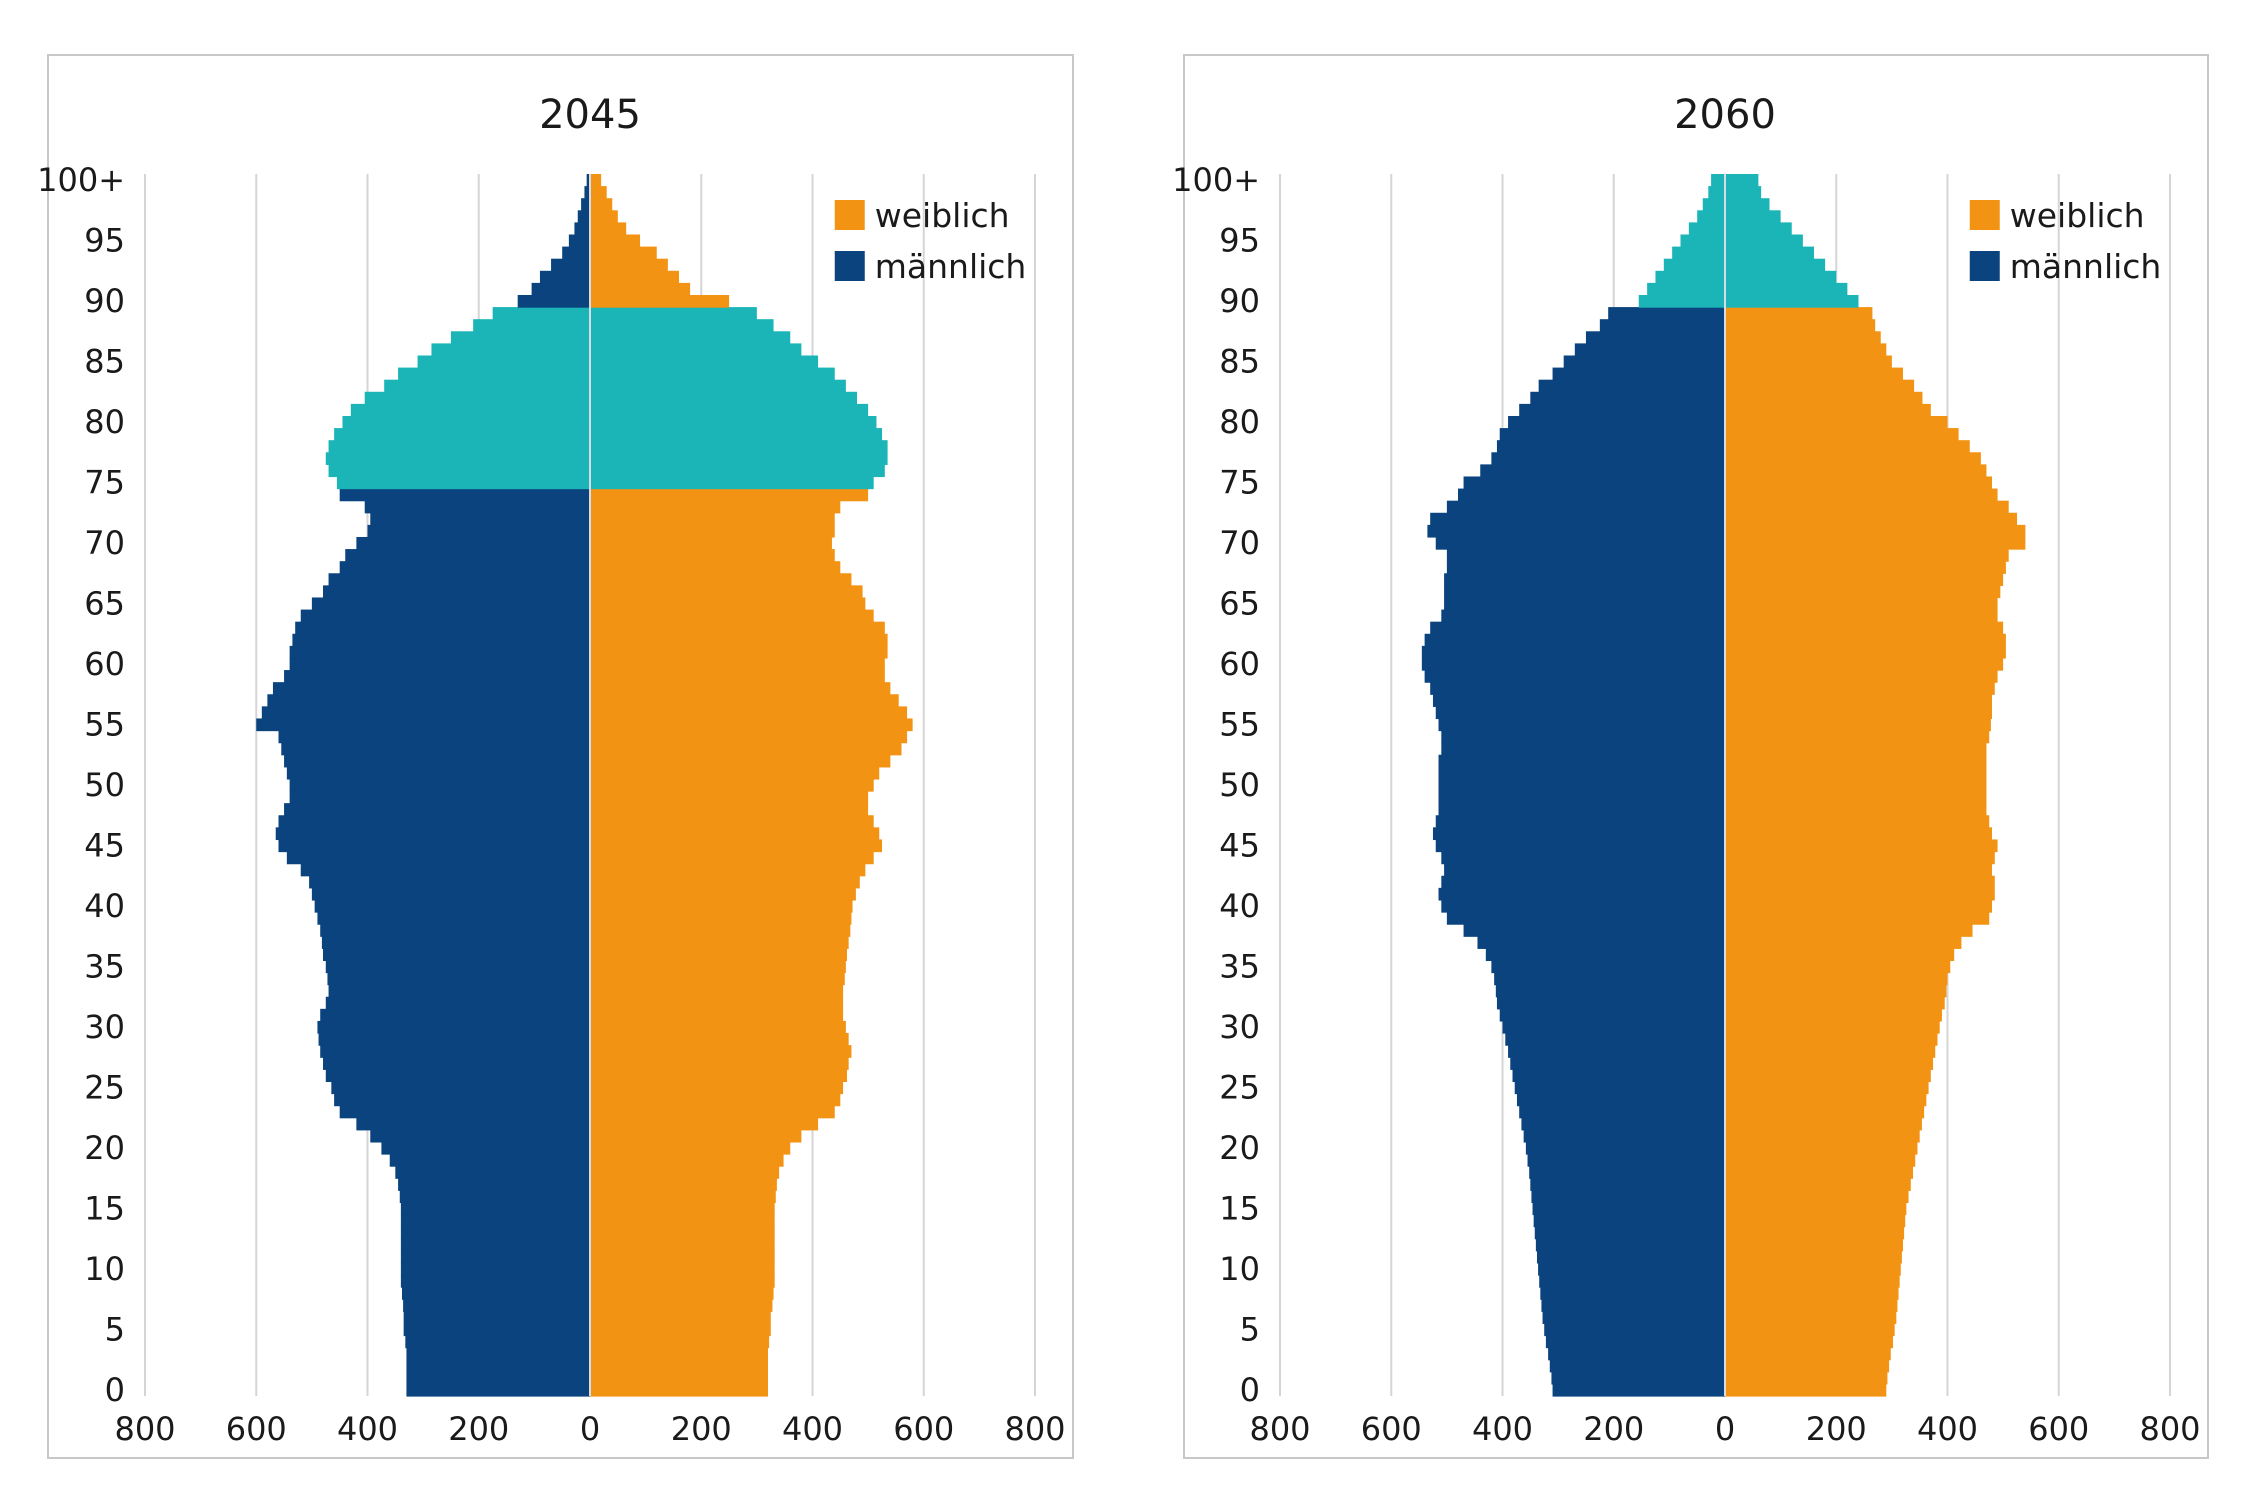 This screenshot has width=2250, height=1500. What do you see at coordinates (1250, 1390) in the screenshot?
I see `y-tick-label: 0` at bounding box center [1250, 1390].